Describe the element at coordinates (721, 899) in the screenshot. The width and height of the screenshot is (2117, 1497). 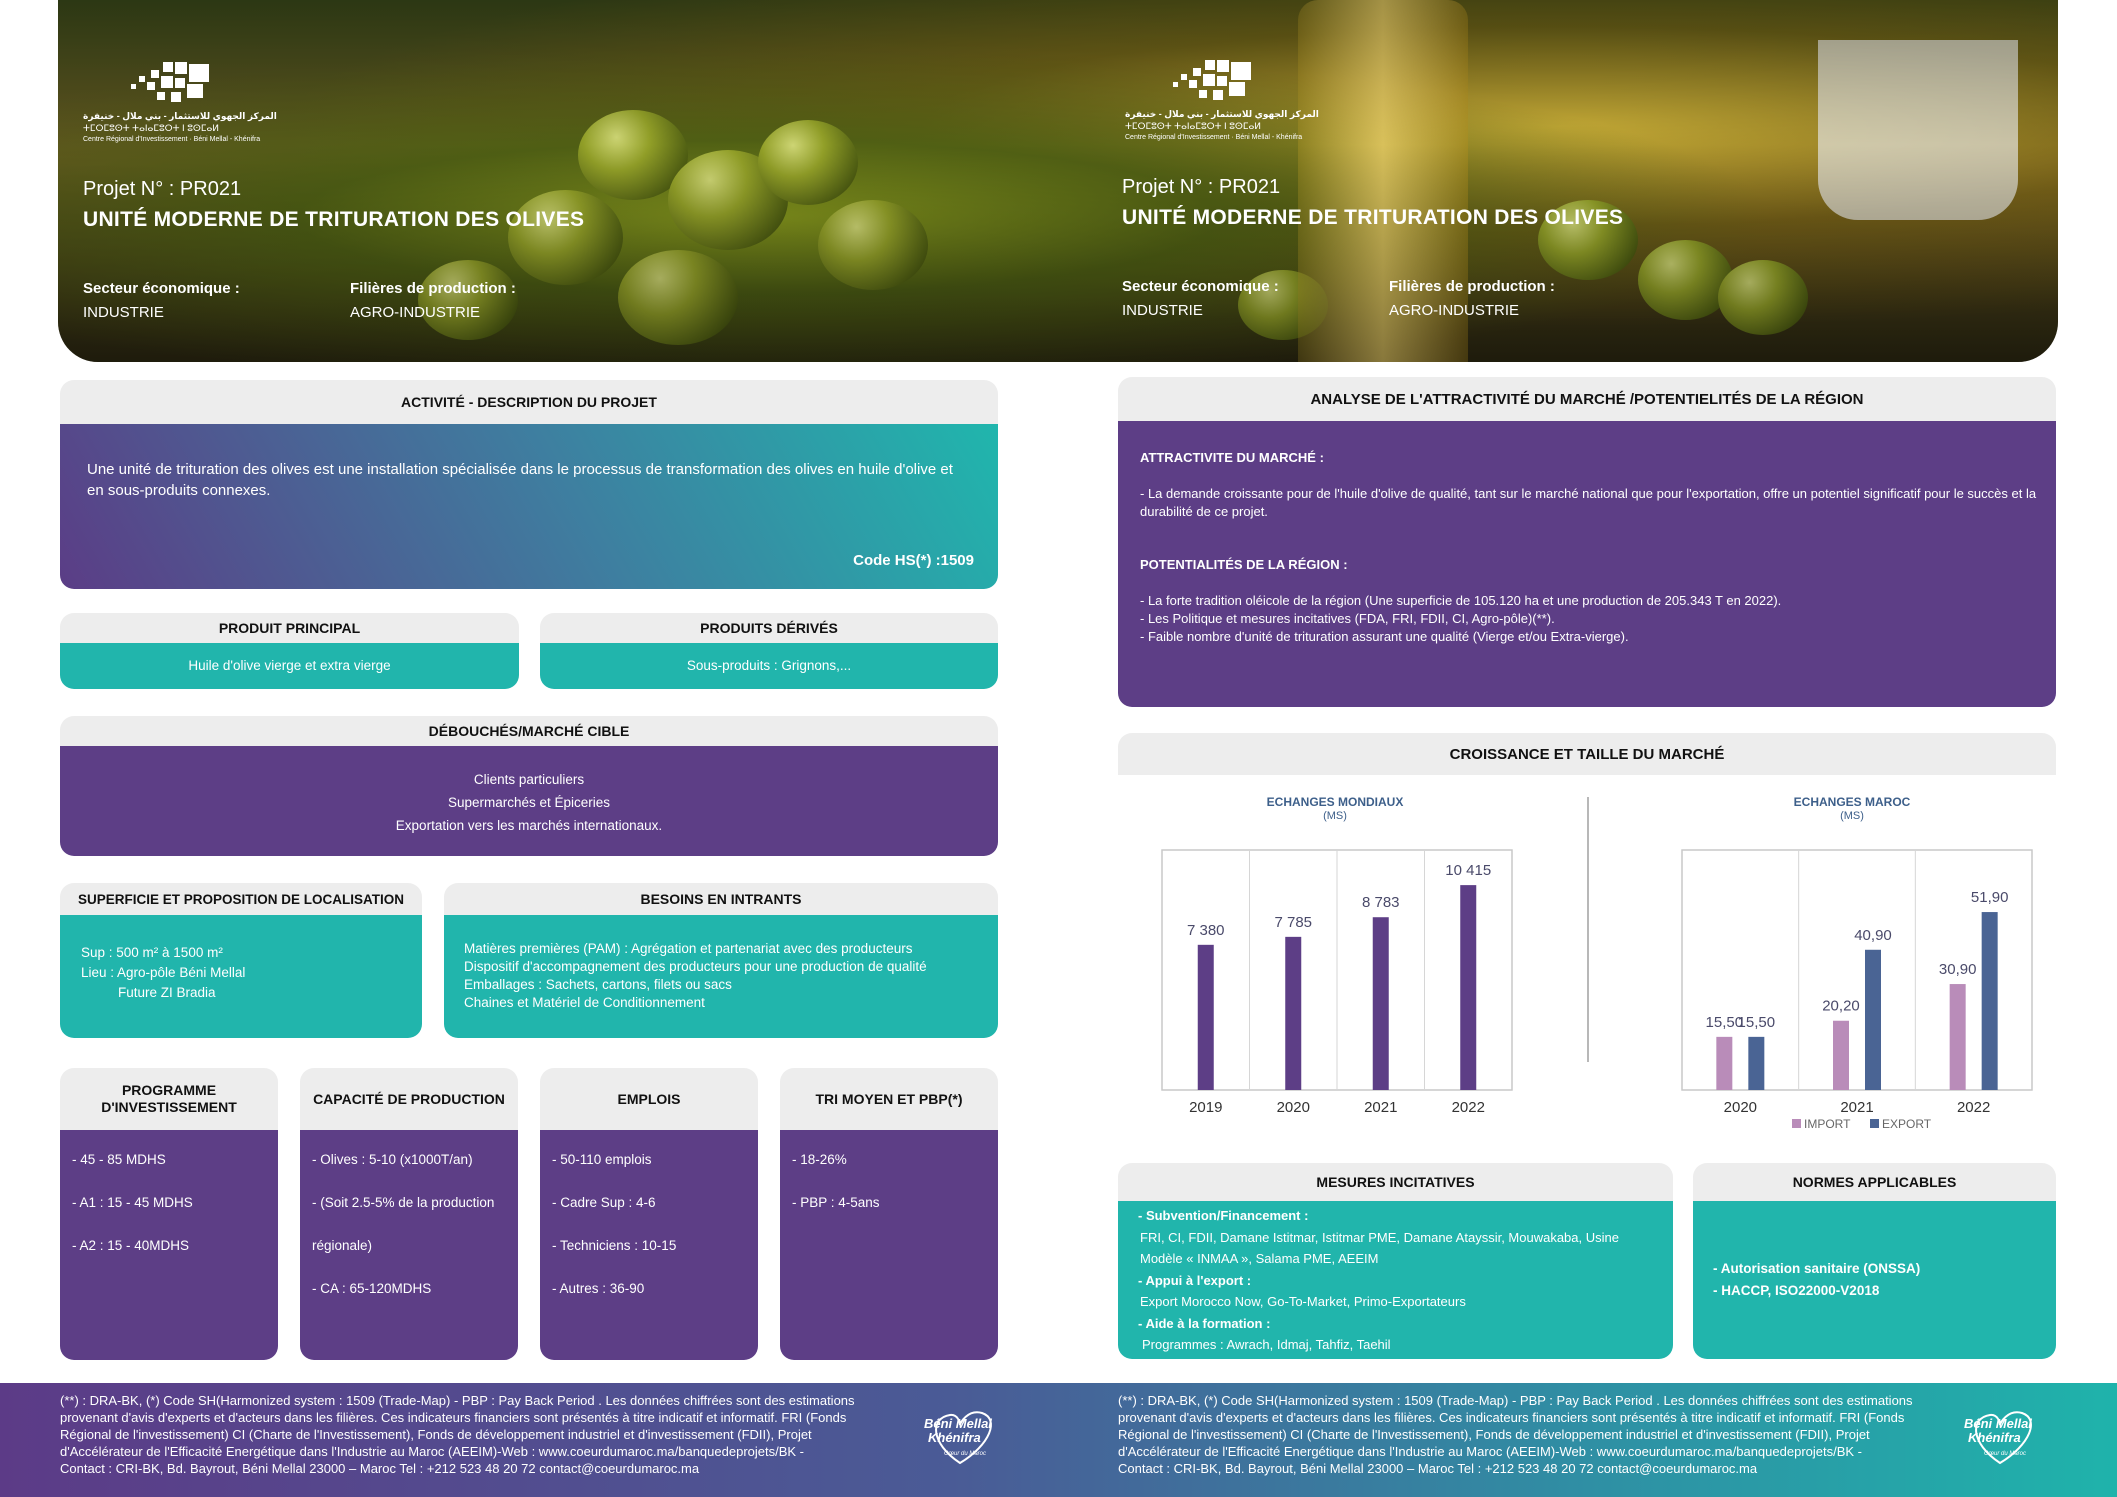
I see `besoins-heading: BESOINS EN INTRANTS` at that location.